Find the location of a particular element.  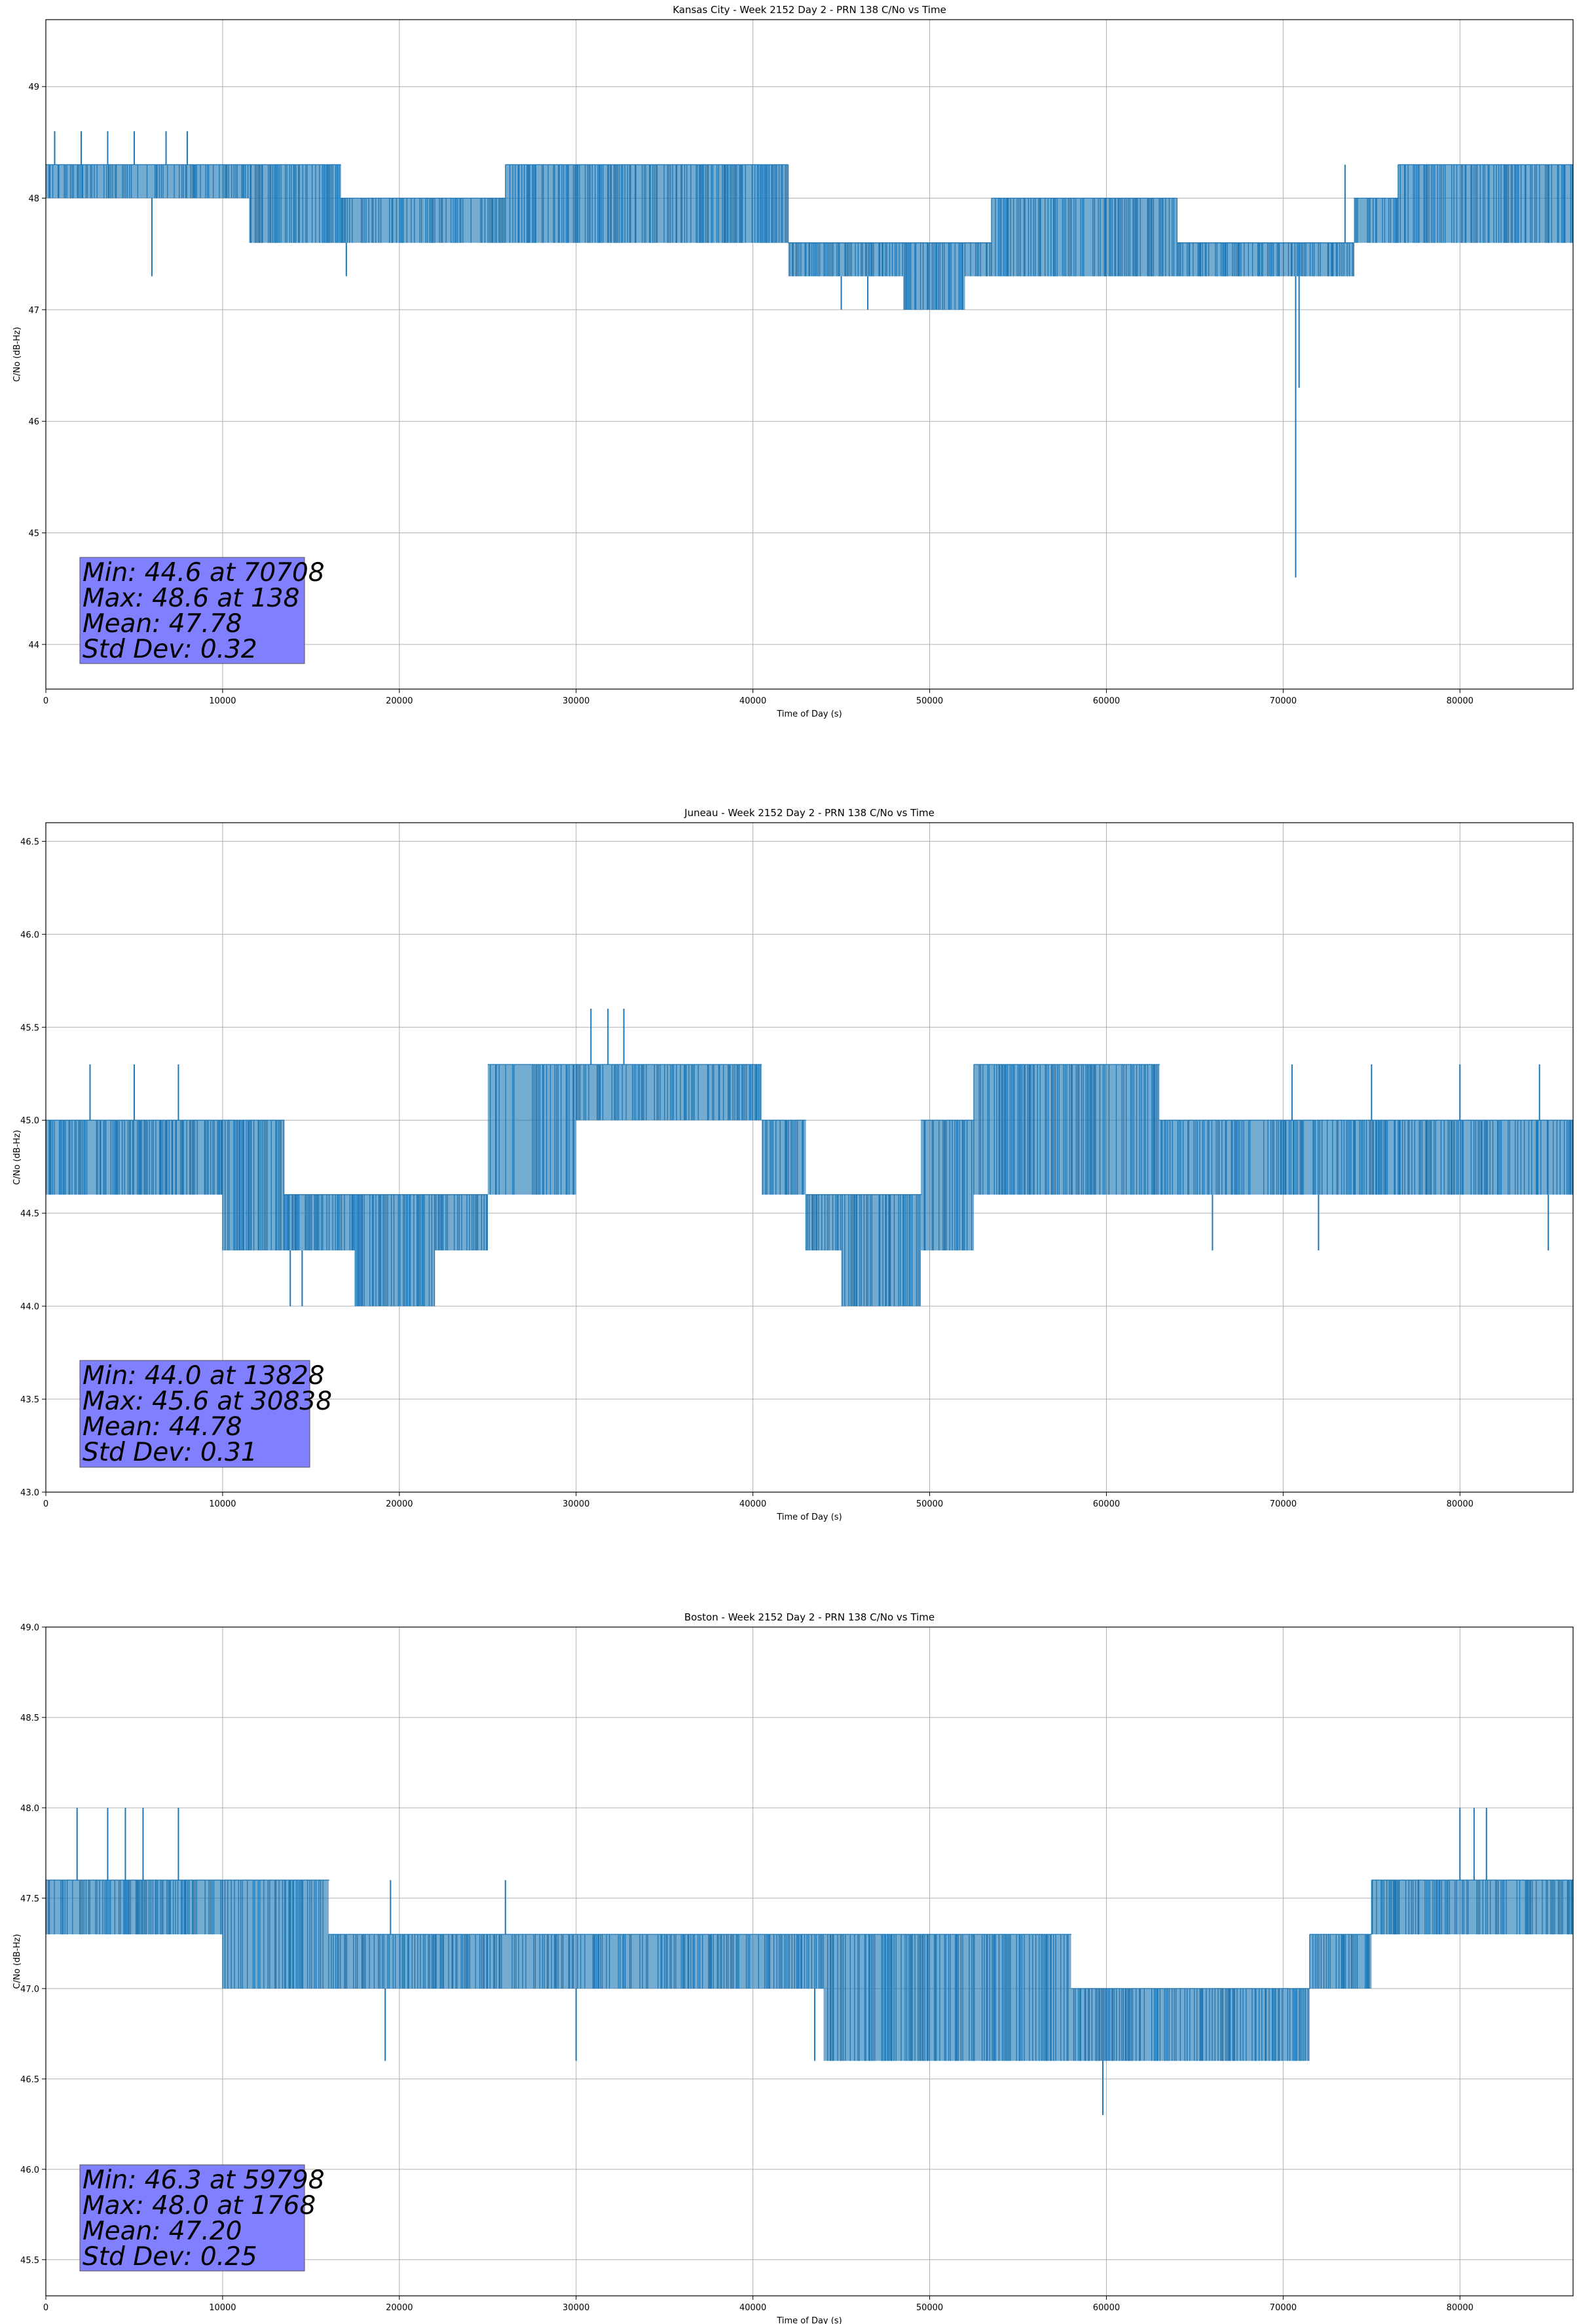

stat-std: Std Dev: 0.32 is located at coordinates (170, 649).